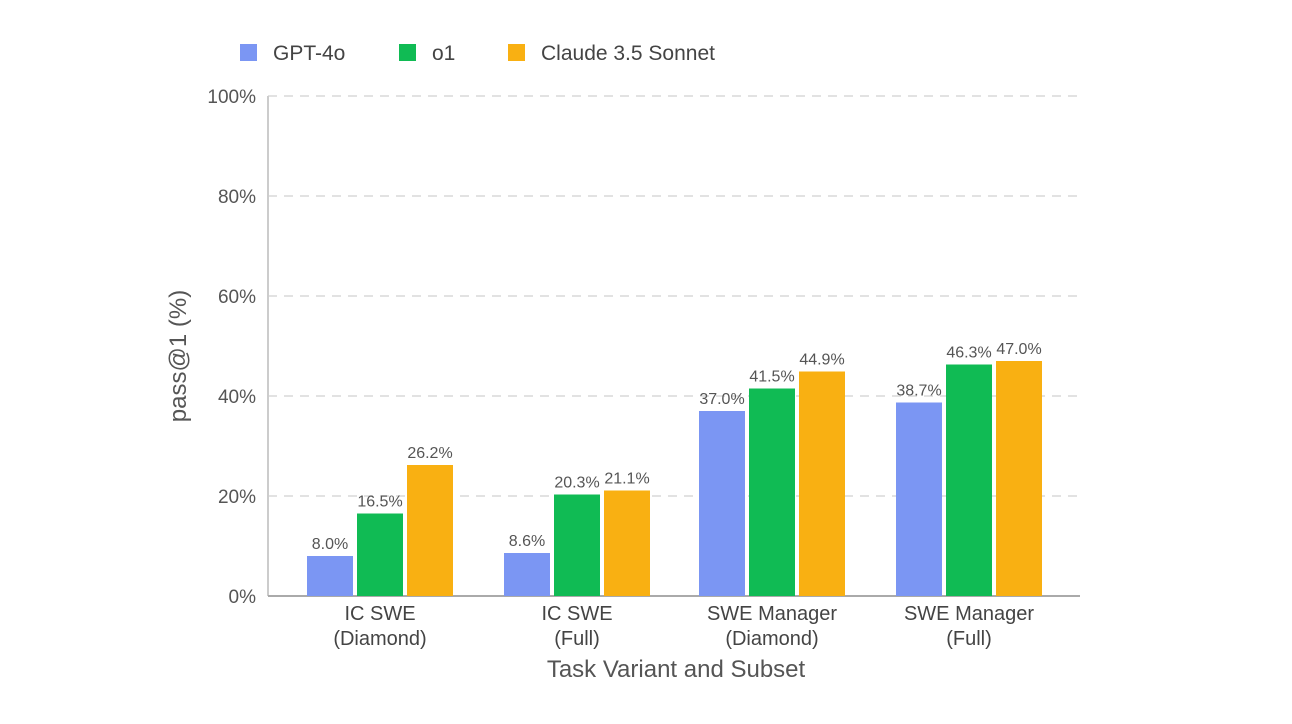  Describe the element at coordinates (771, 377) in the screenshot. I see `data-label: 41.5%` at that location.